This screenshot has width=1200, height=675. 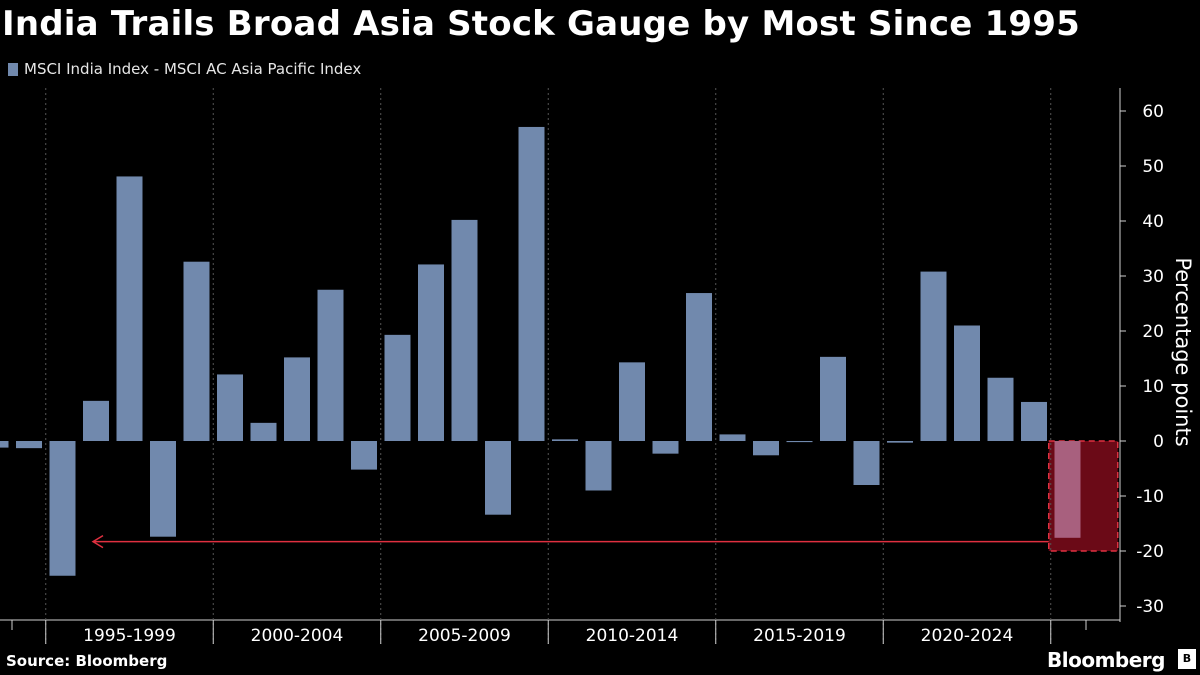 I want to click on y-tick-label: 30, so click(x=1153, y=277).